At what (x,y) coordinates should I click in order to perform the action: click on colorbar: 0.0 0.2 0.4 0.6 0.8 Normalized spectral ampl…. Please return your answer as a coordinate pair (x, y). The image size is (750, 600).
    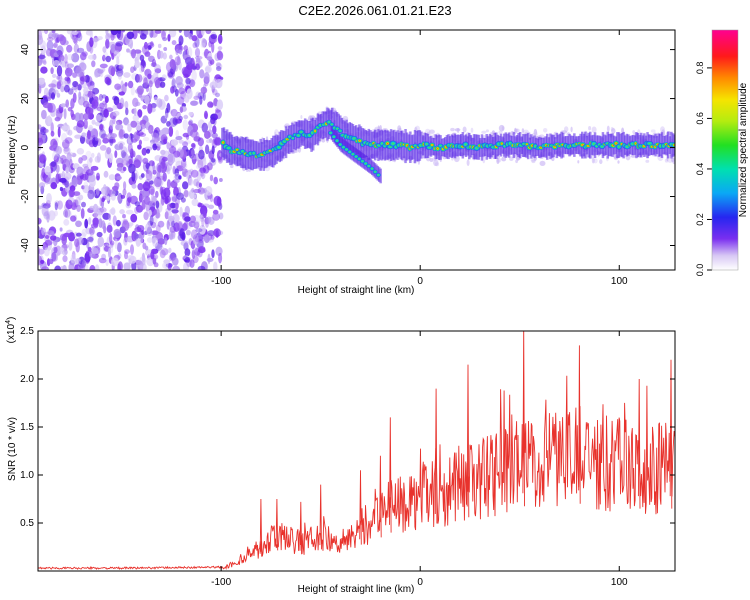
    Looking at the image, I should click on (722, 153).